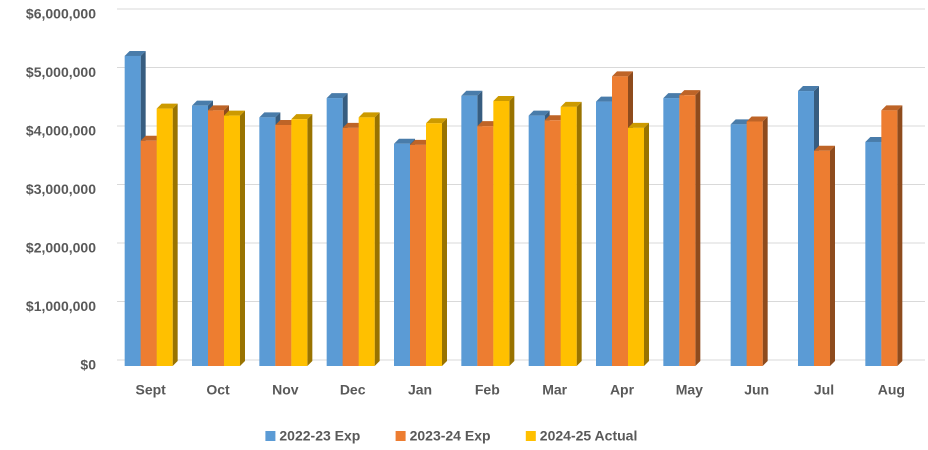  I want to click on y-tick-label: $5,000,000, so click(61, 72).